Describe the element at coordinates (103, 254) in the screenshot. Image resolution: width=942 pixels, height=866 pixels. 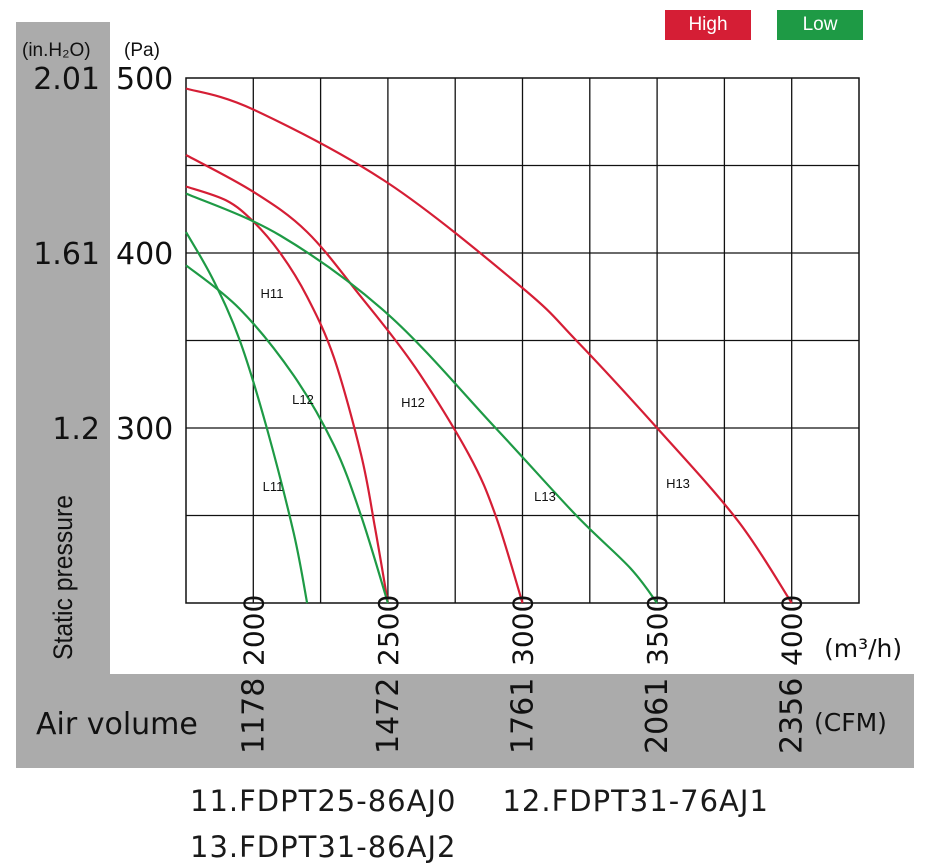
I see `y-tick-labels: 300 1.2 400 1.61 500 2.01` at that location.